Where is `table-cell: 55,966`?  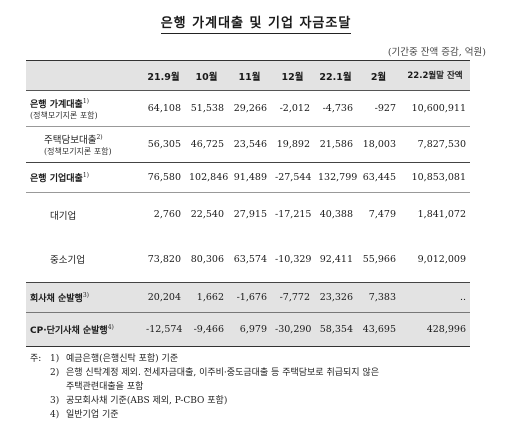 table-cell: 55,966 is located at coordinates (379, 259).